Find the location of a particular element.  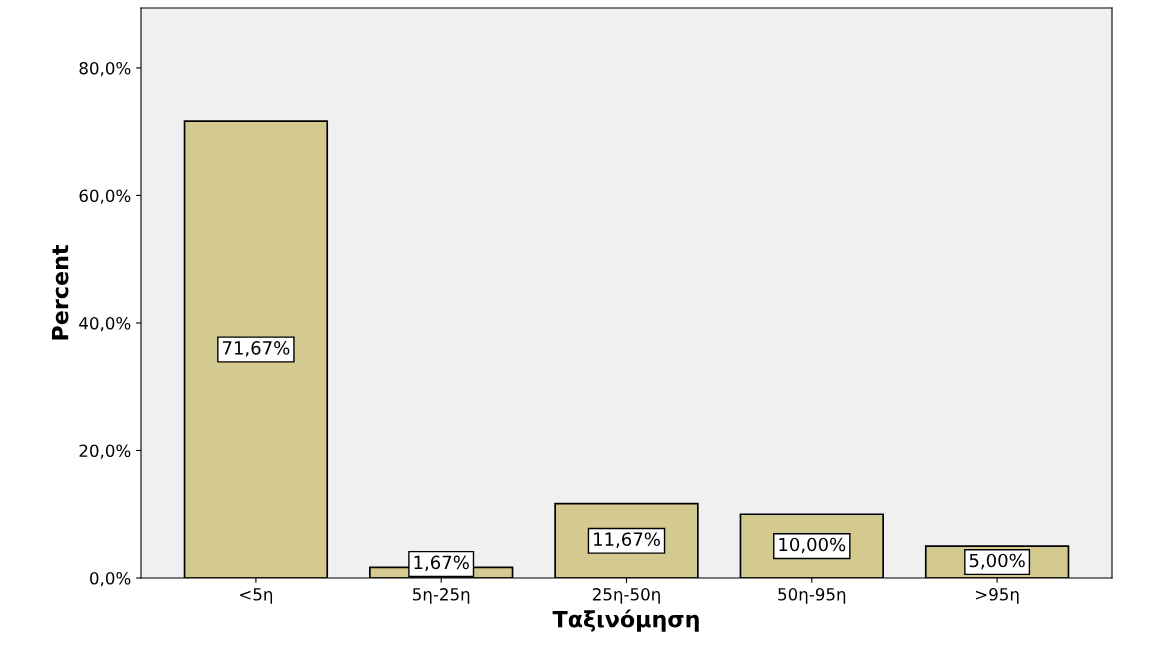

x-tick-label: 25η-50η is located at coordinates (626, 596).